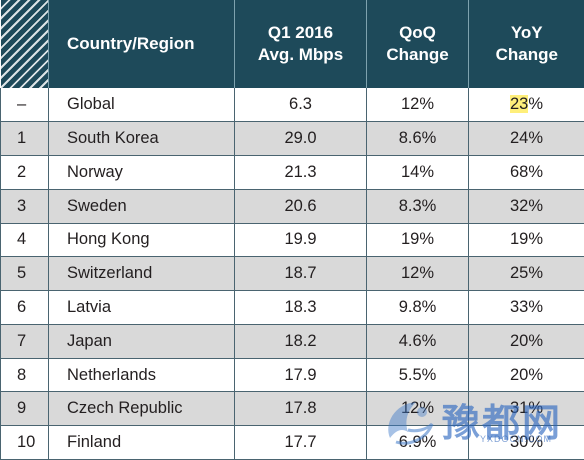 Image resolution: width=584 pixels, height=460 pixels. I want to click on country-cell: Czech Republic, so click(141, 409).